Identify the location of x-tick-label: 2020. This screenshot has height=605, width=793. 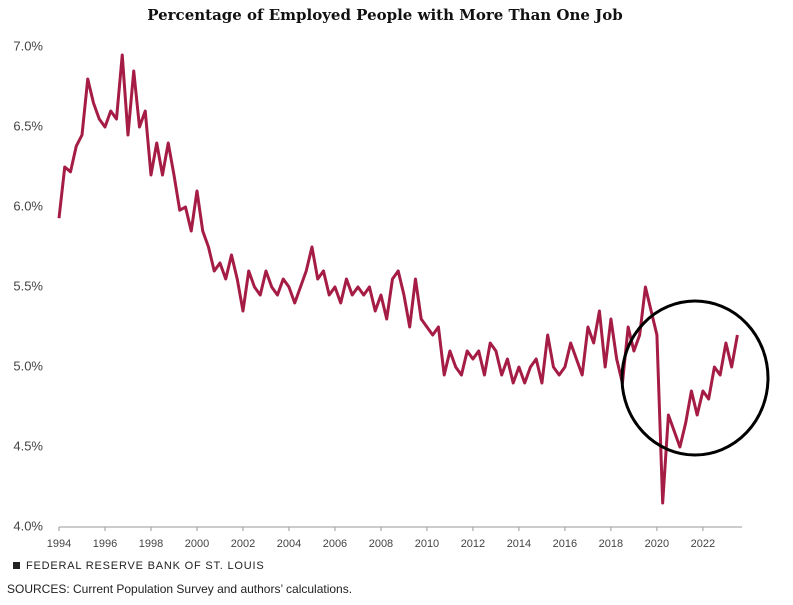
(657, 544).